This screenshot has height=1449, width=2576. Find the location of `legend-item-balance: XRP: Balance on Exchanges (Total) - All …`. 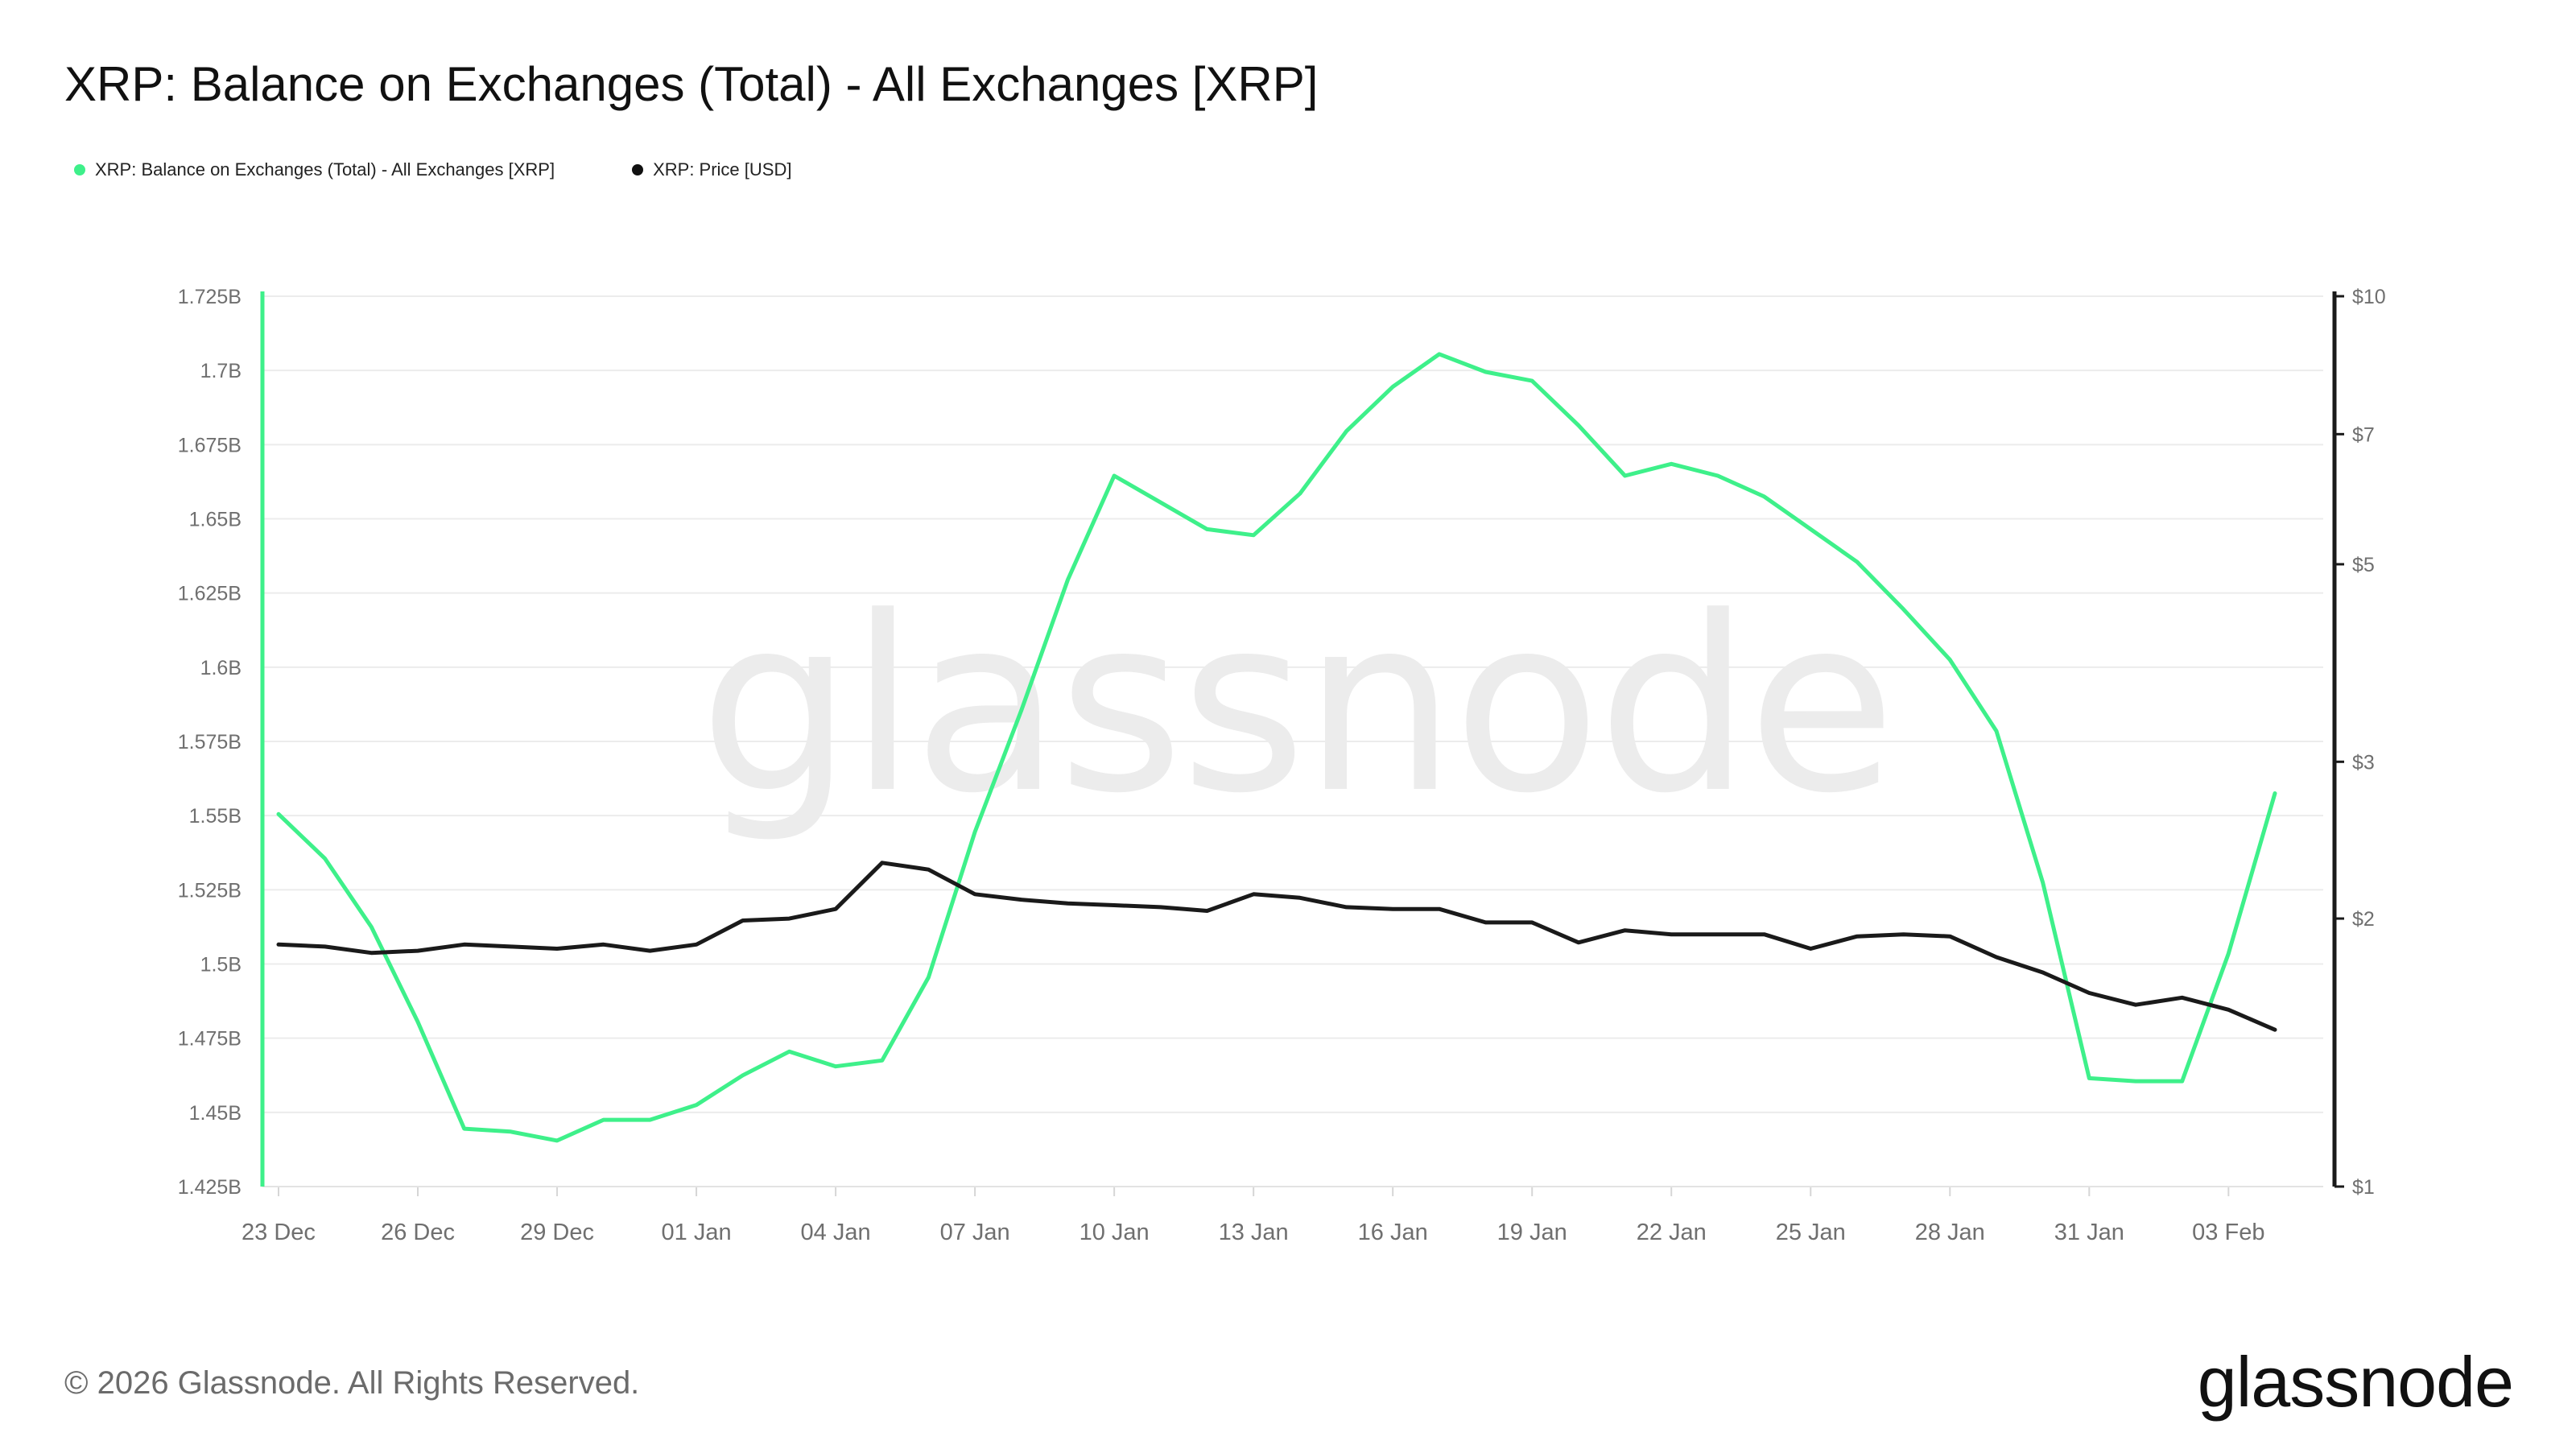

legend-item-balance: XRP: Balance on Exchanges (Total) - All … is located at coordinates (314, 169).